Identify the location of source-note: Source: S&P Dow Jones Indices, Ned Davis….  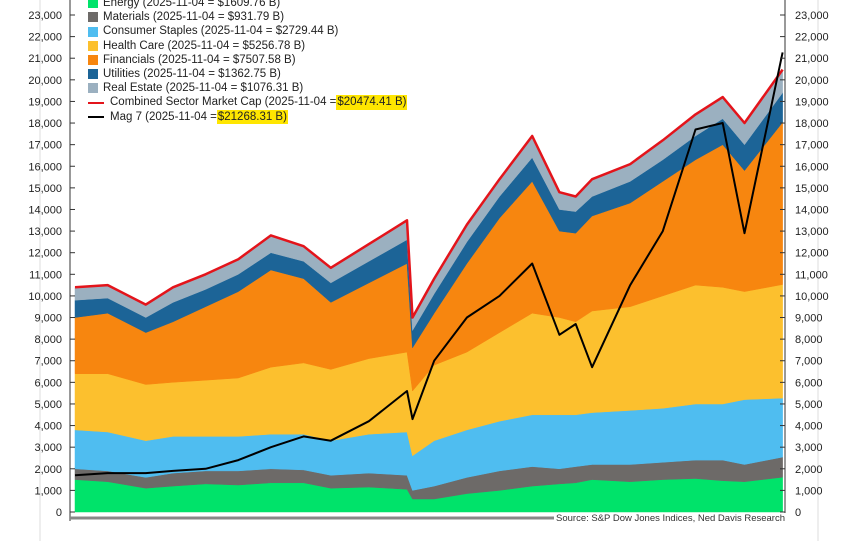
(670, 518).